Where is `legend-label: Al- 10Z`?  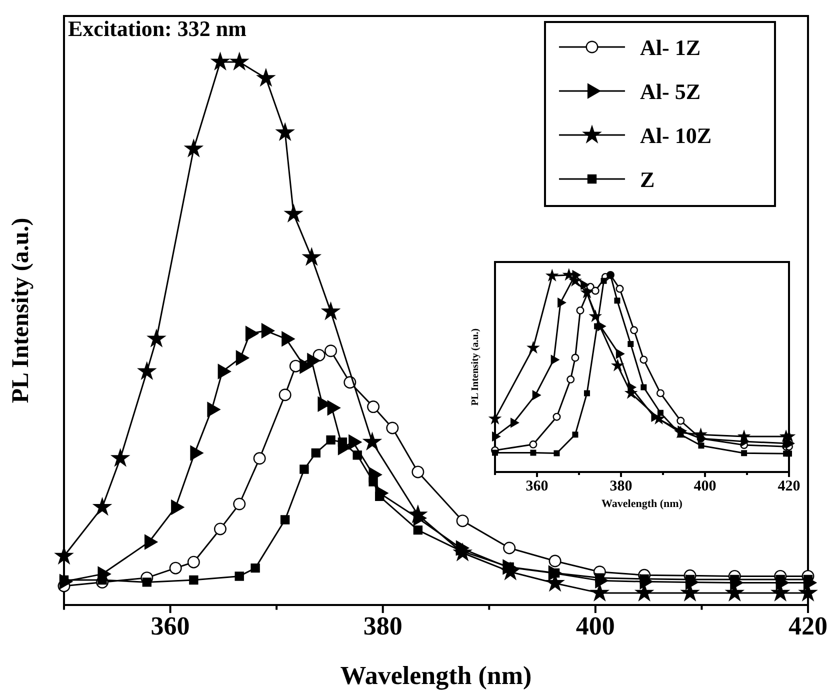 legend-label: Al- 10Z is located at coordinates (676, 135).